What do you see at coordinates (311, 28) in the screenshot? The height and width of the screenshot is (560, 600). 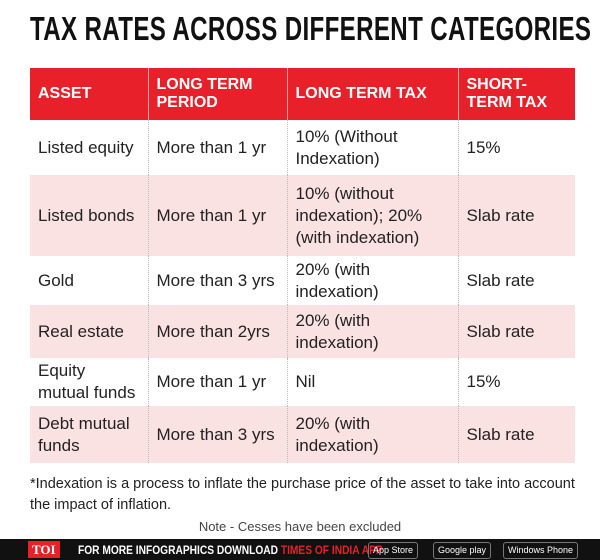 I see `title: TAX RATES ACROSS DIFFERENT CATEGORIES` at bounding box center [311, 28].